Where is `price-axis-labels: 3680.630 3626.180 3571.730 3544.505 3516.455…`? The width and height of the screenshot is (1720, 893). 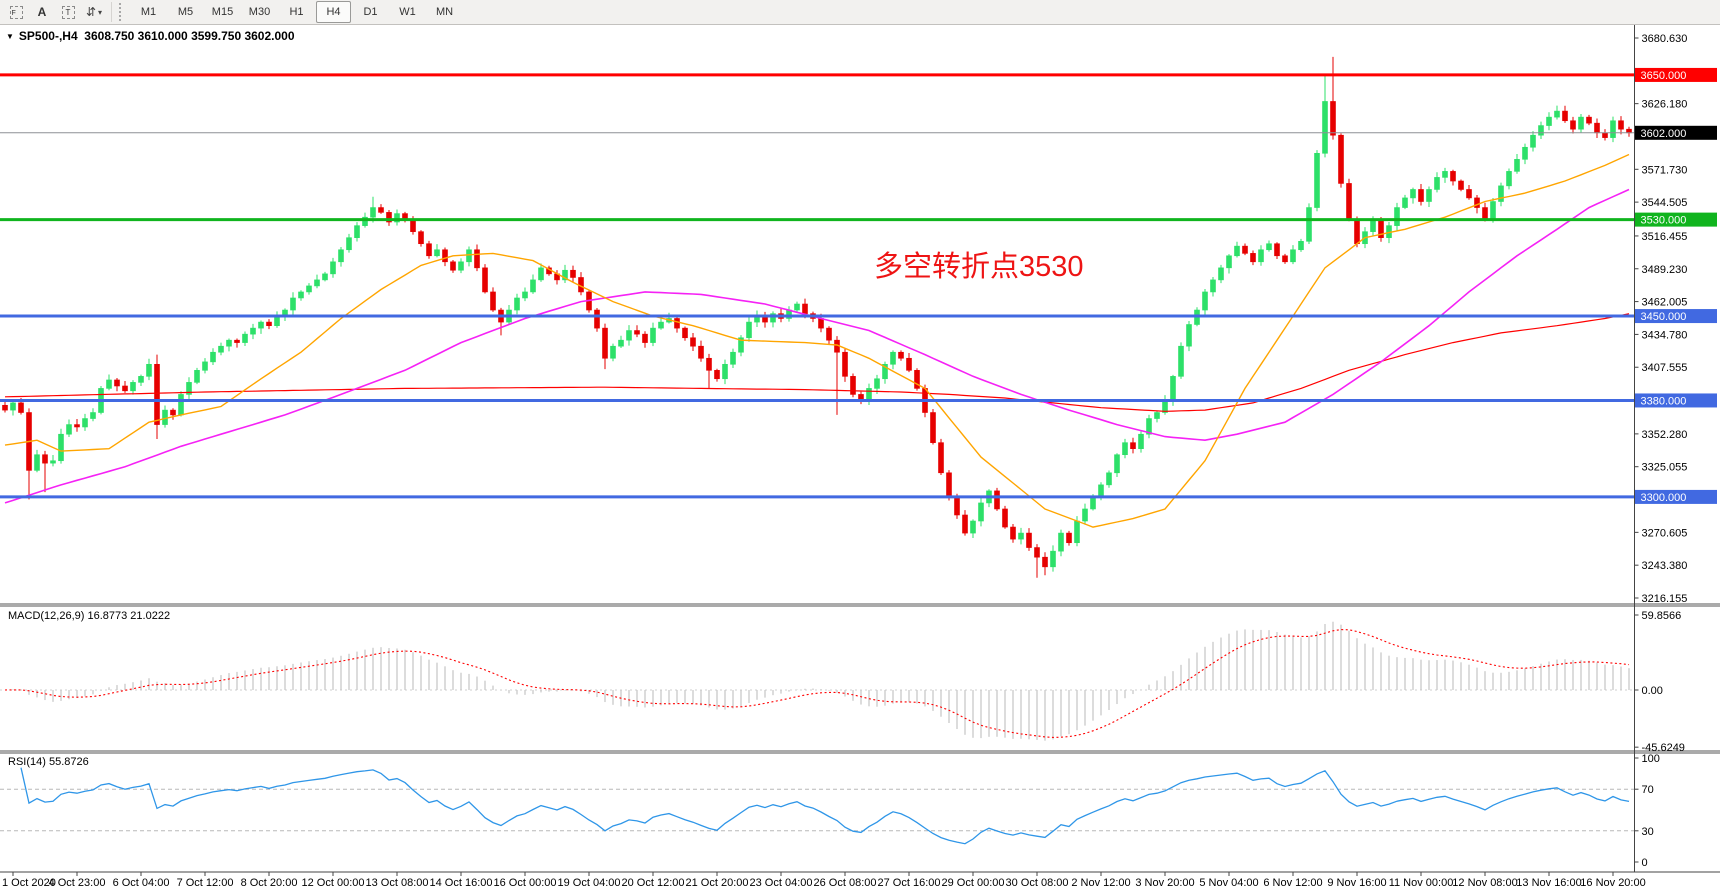
price-axis-labels: 3680.630 3626.180 3571.730 3544.505 3516.455… is located at coordinates (1661, 319).